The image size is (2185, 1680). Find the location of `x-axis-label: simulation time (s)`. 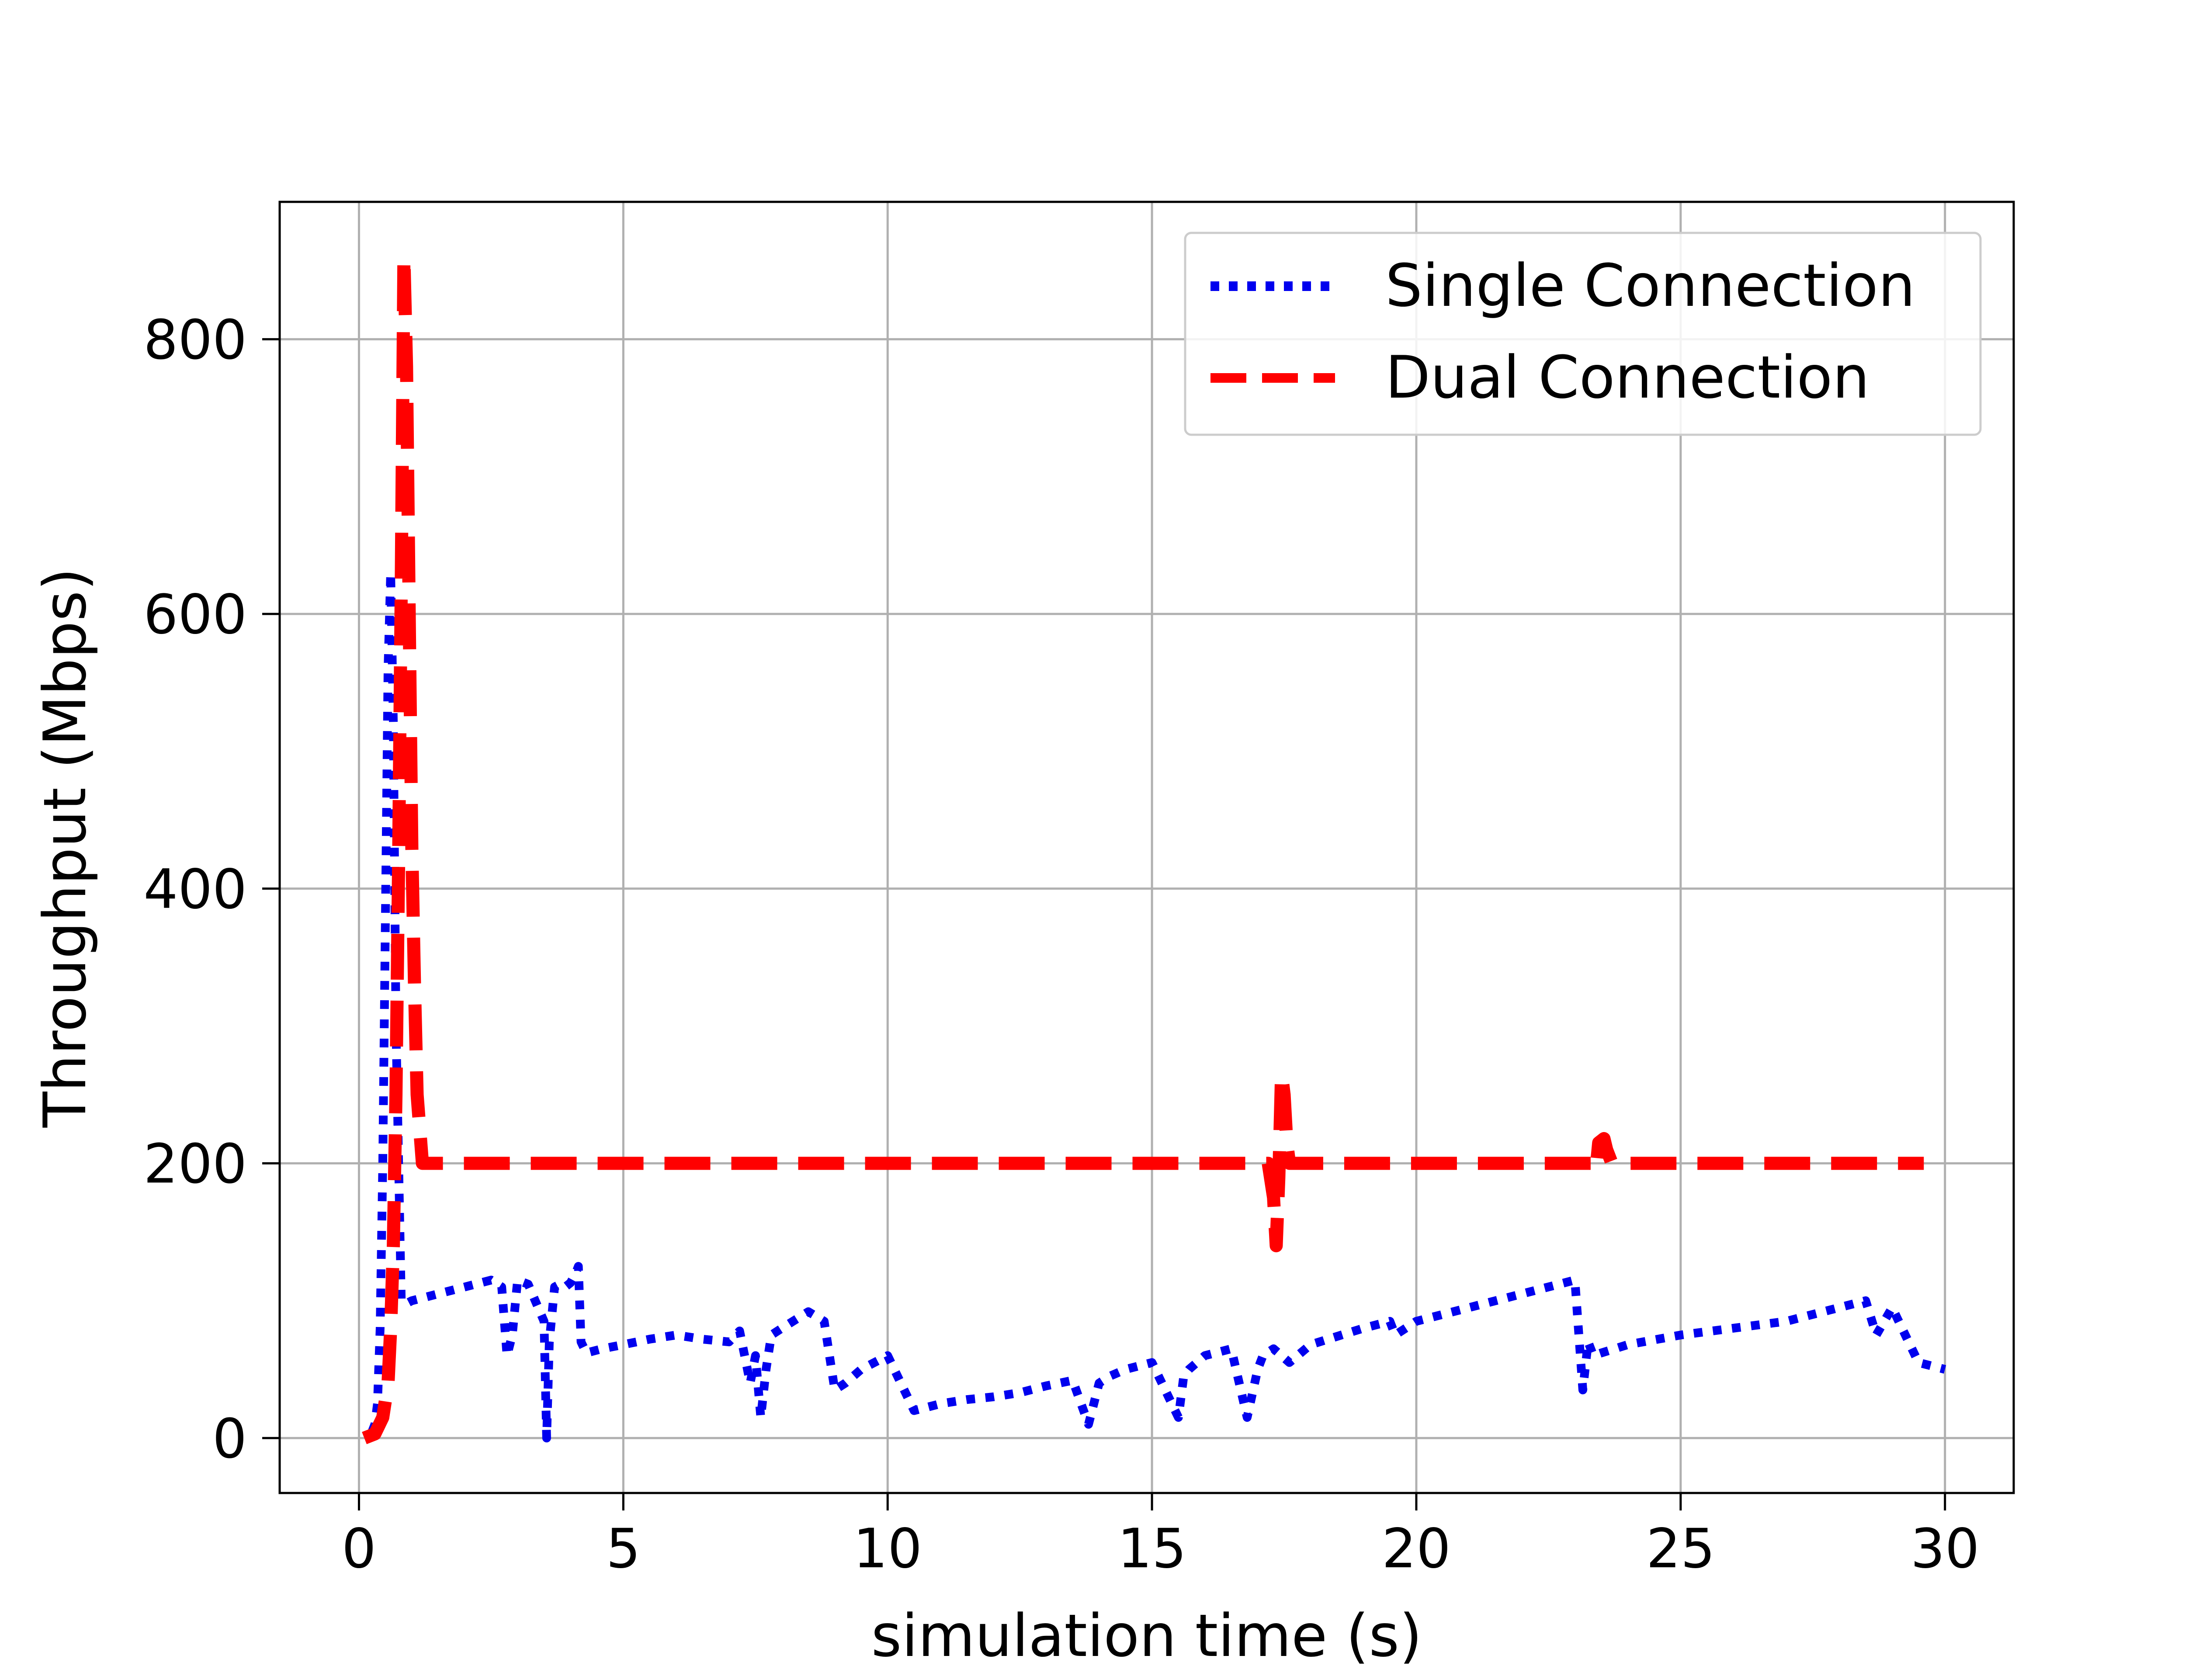

x-axis-label: simulation time (s) is located at coordinates (1146, 1636).